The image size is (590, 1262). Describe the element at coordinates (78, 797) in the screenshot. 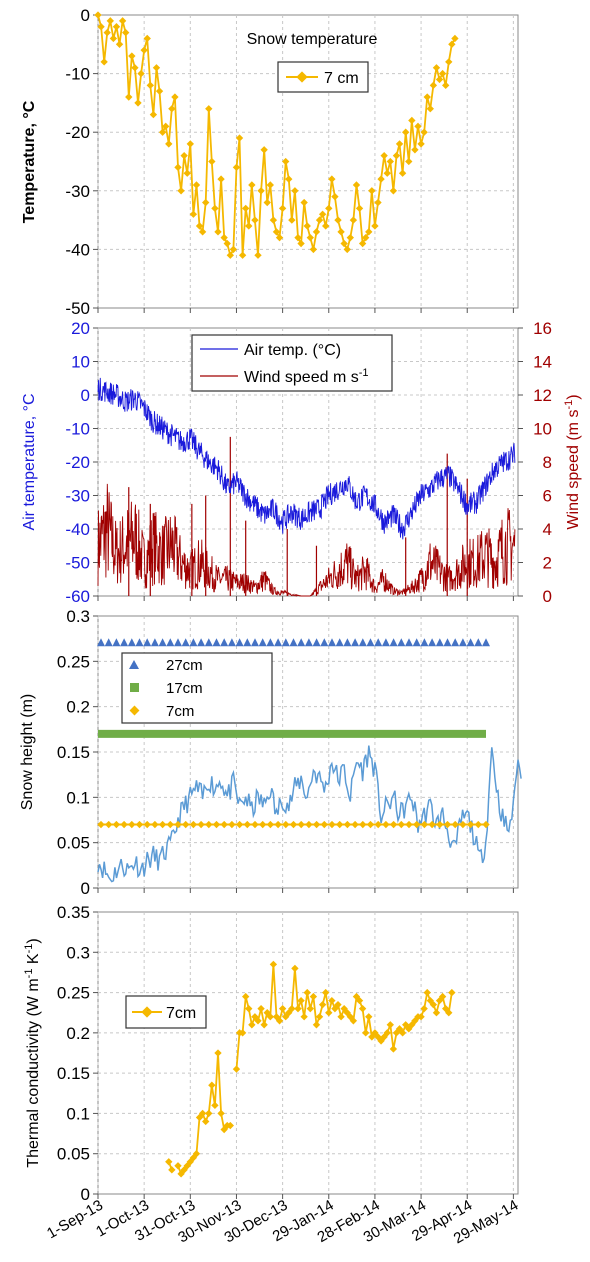

I see `y-tick-label: 0.1` at that location.